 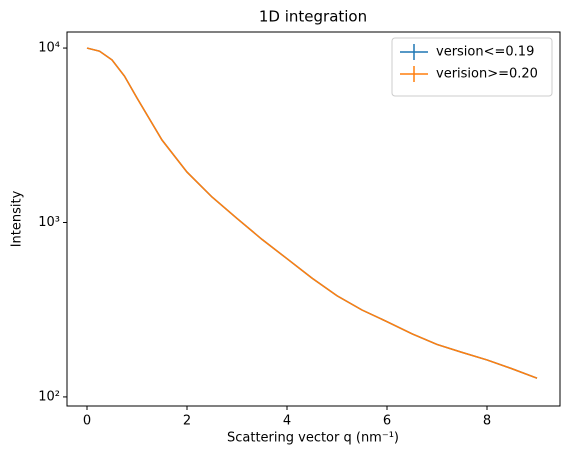 What do you see at coordinates (287, 421) in the screenshot?
I see `x-tick-label: 4` at bounding box center [287, 421].